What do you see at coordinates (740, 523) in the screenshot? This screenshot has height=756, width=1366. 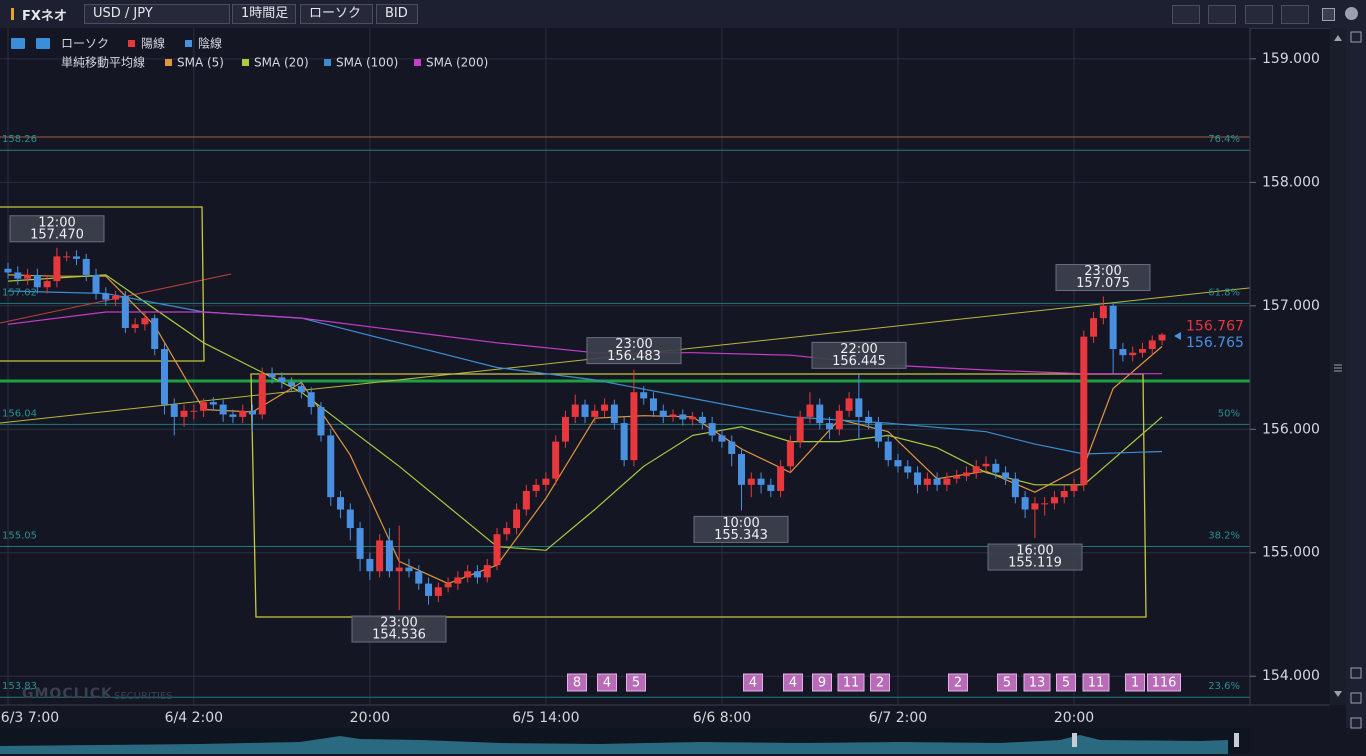 I see `annotation-time: 10:00` at bounding box center [740, 523].